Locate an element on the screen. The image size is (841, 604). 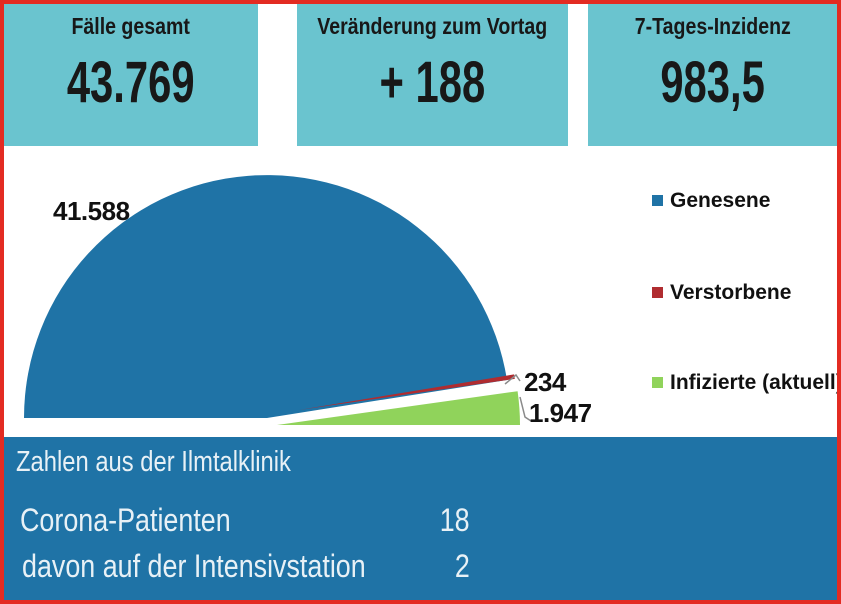
clinic-row-label-intensivstation: davon auf der Intensivstation is located at coordinates (194, 566).